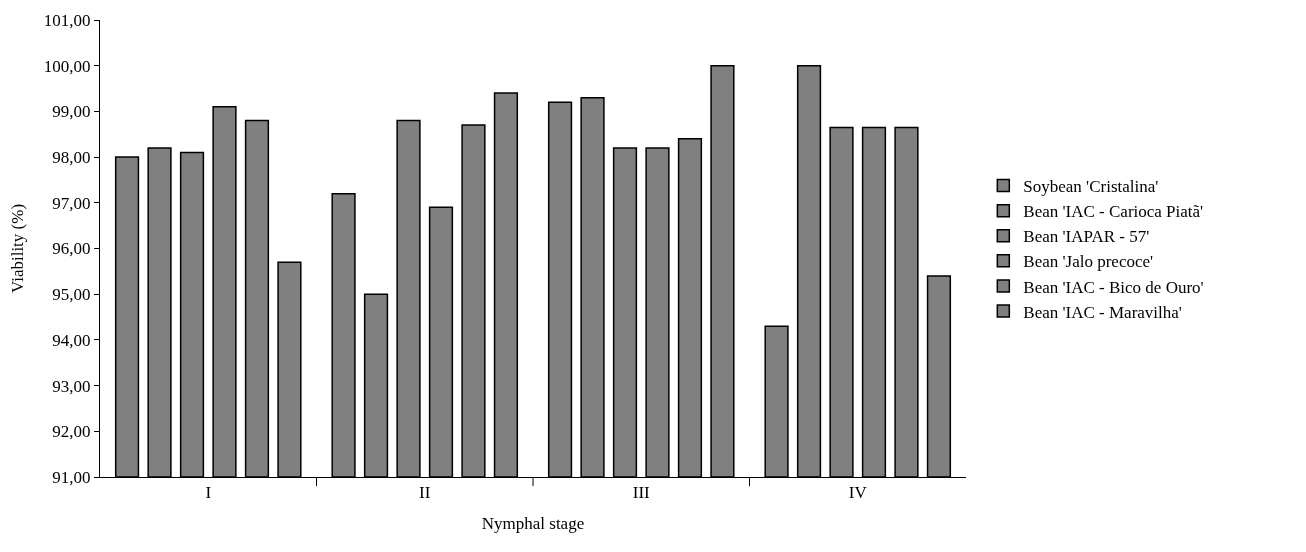 This screenshot has width=1306, height=552. I want to click on y-tick-label: 92,00, so click(71, 432).